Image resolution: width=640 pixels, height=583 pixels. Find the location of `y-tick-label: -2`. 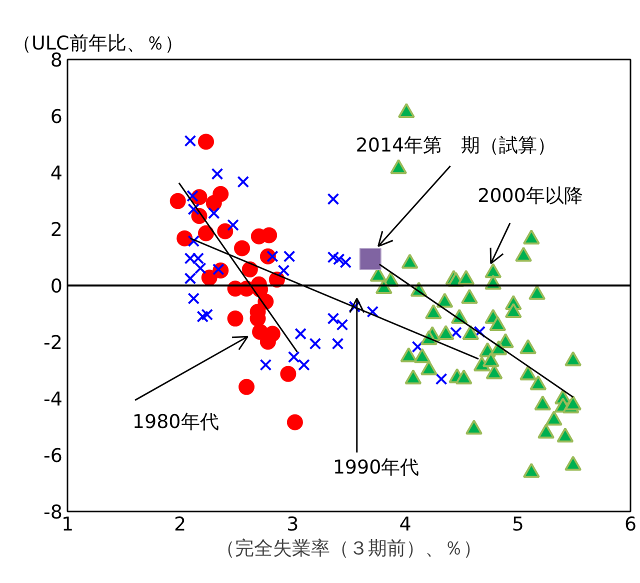

y-tick-label: -2 is located at coordinates (53, 343).